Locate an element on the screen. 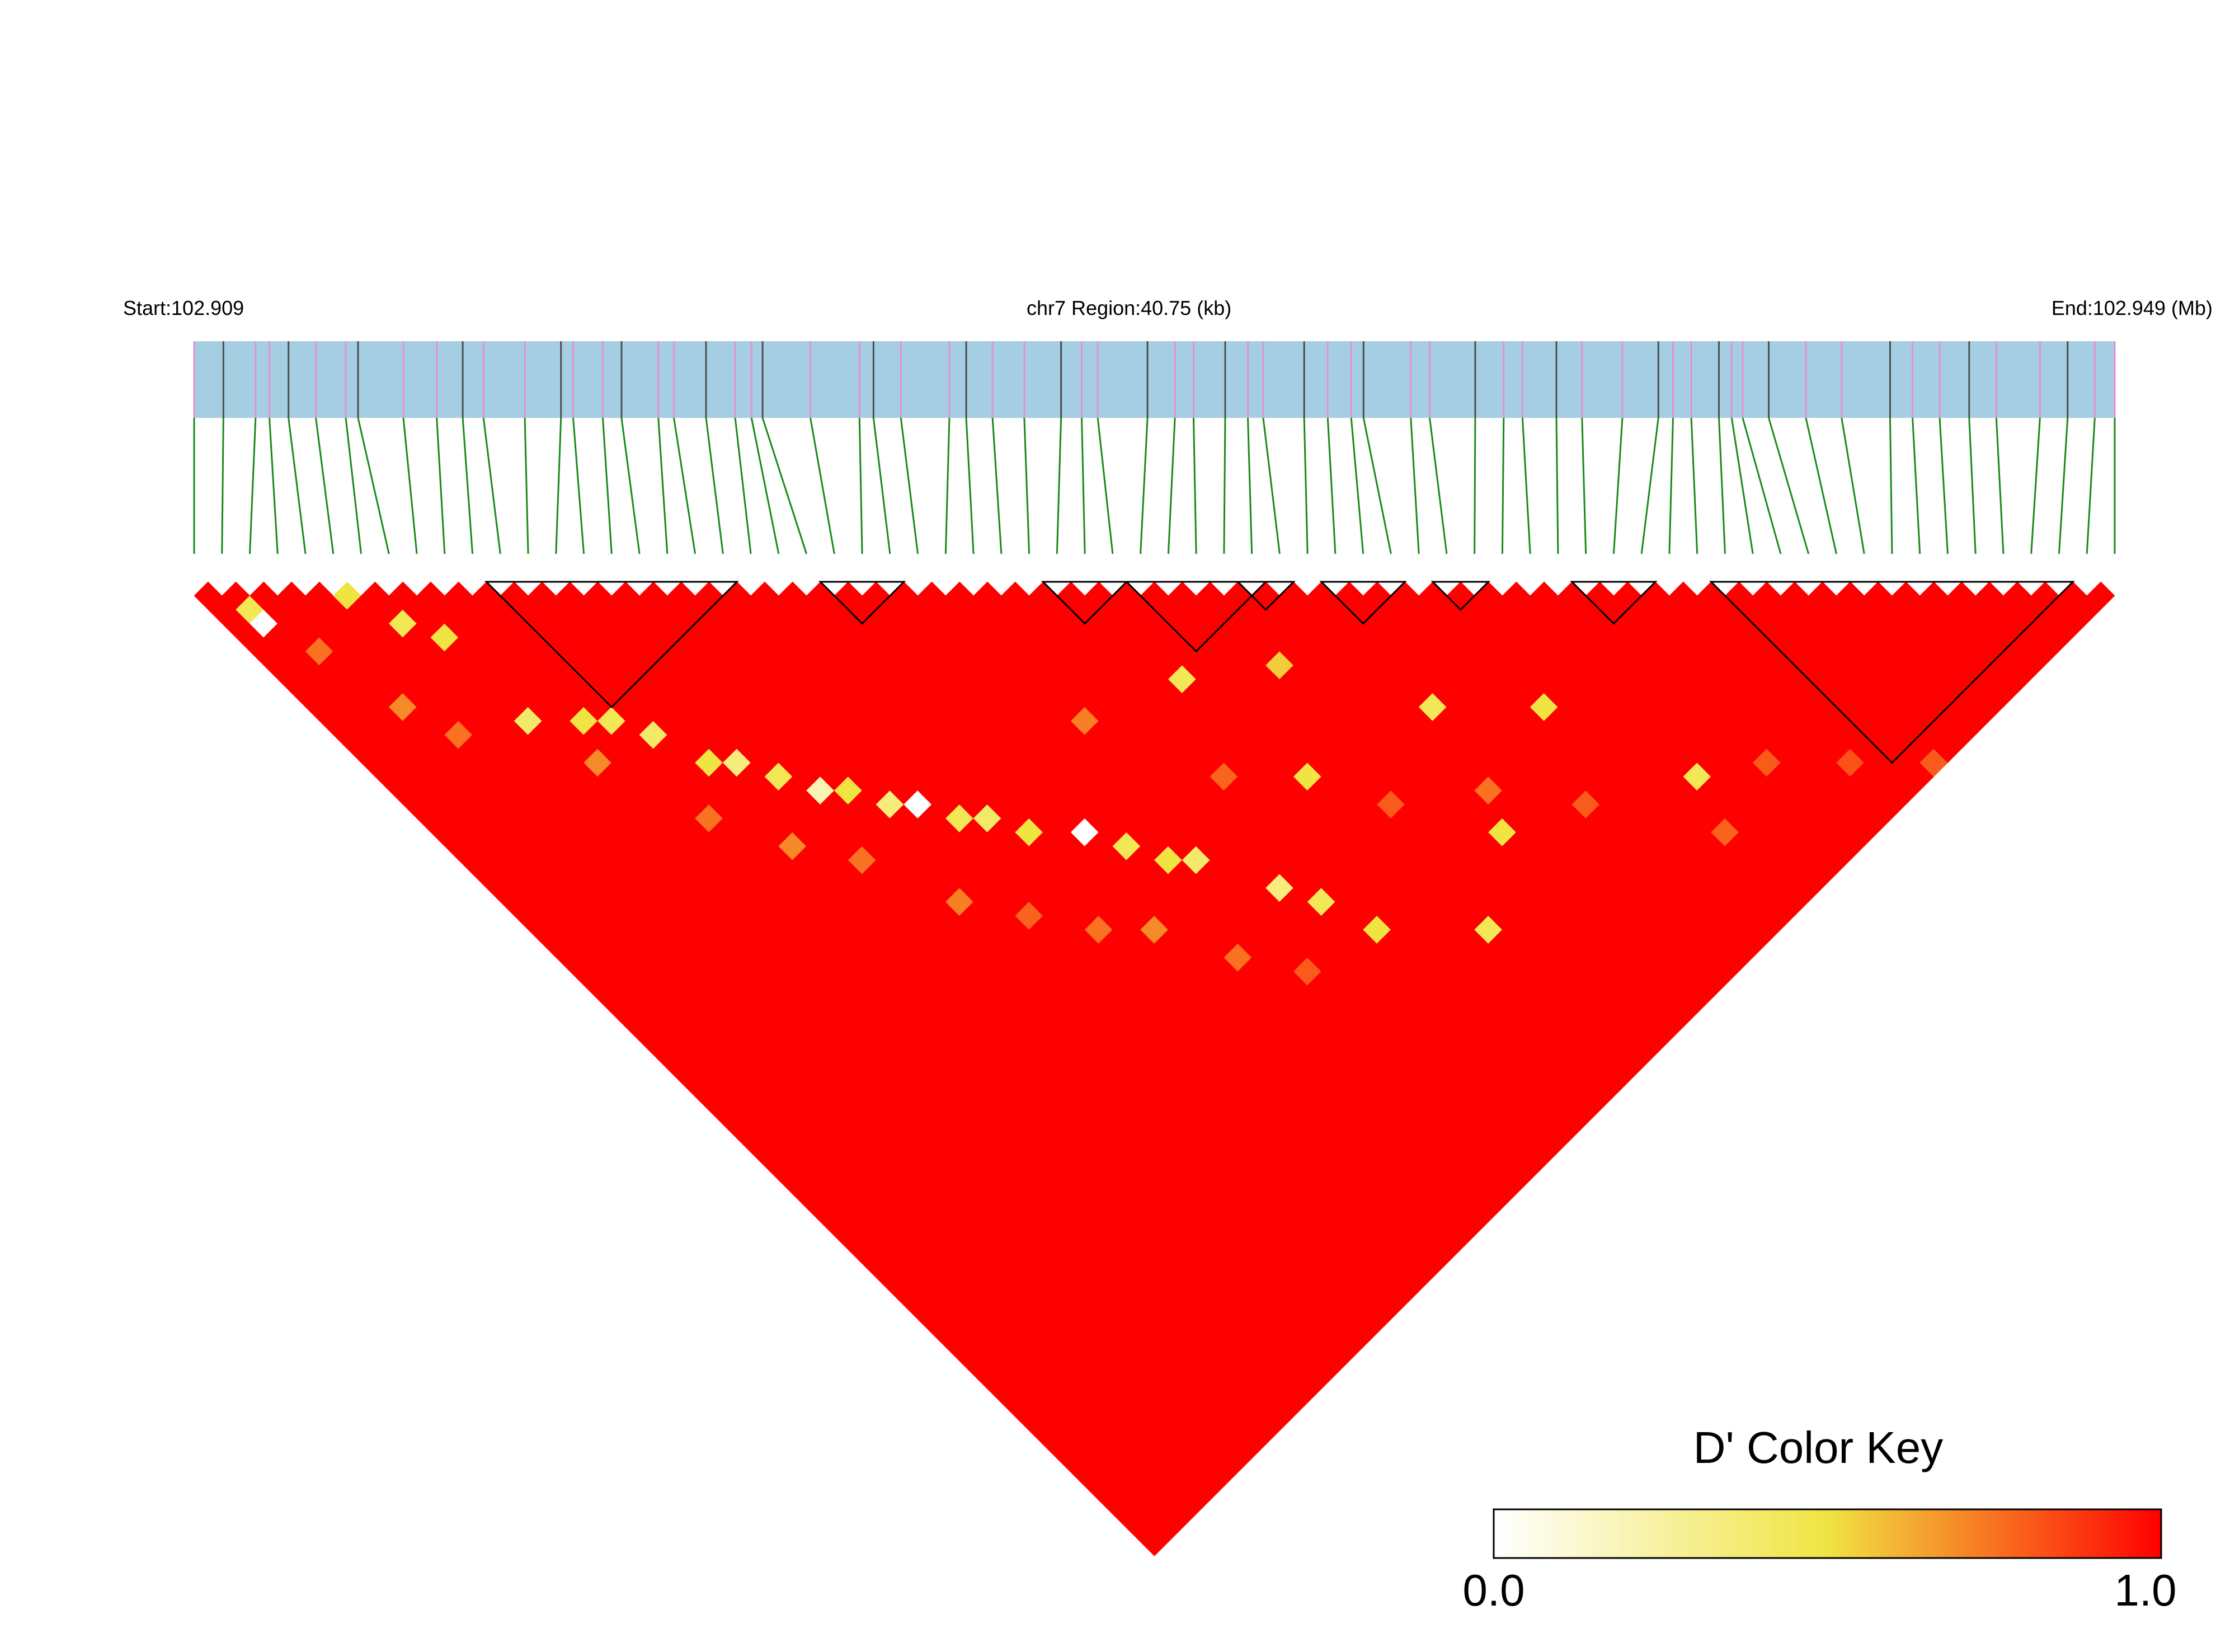  snp-connectors is located at coordinates (1154, 486).